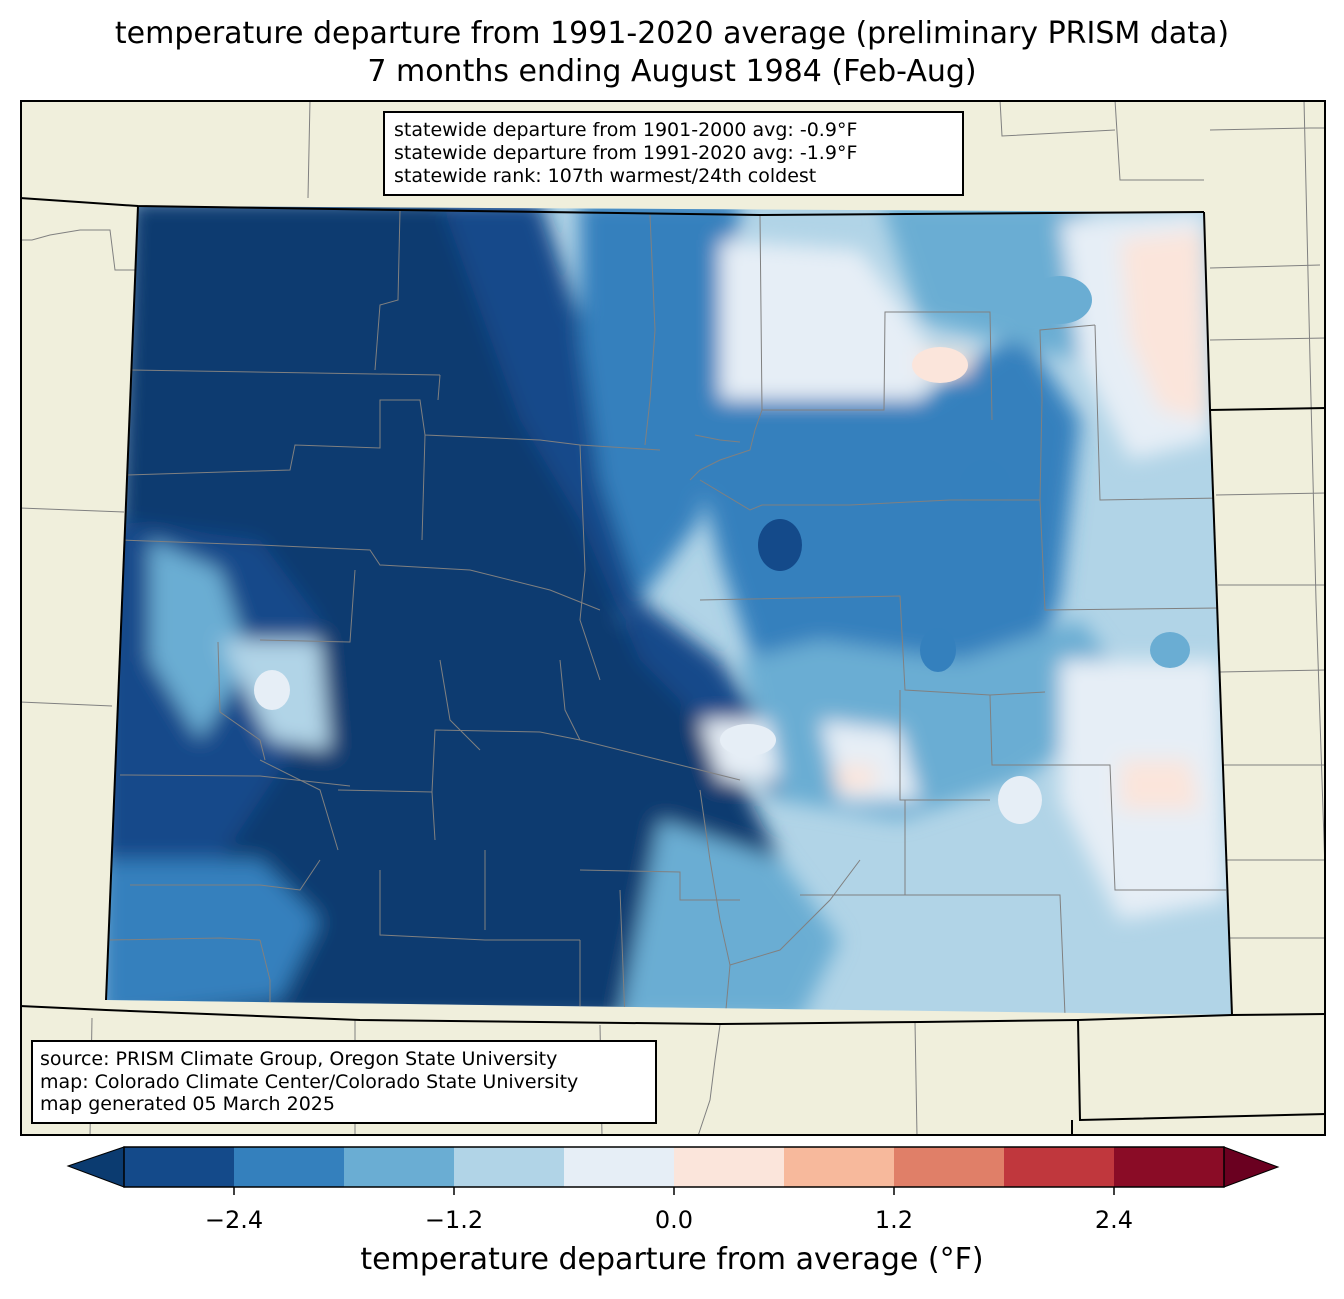 Image resolution: width=1344 pixels, height=1299 pixels. I want to click on zone-warm-mid, so click(855, 777).